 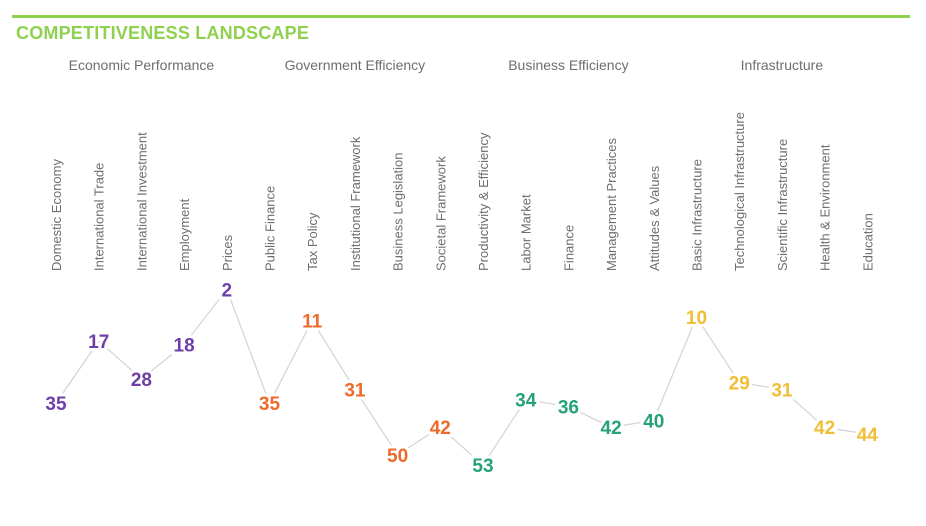 What do you see at coordinates (526, 232) in the screenshot?
I see `category-label: Labor Market` at bounding box center [526, 232].